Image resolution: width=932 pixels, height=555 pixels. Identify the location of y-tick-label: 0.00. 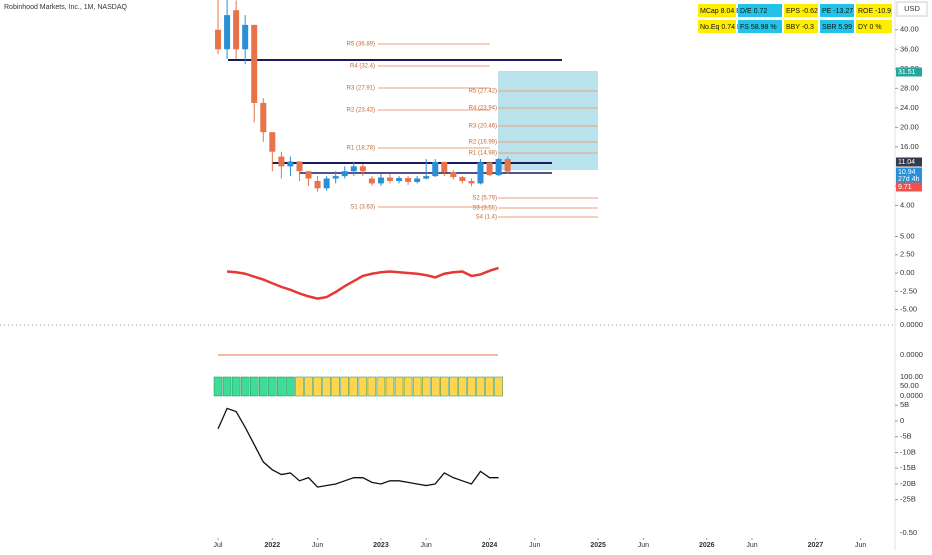
(907, 272).